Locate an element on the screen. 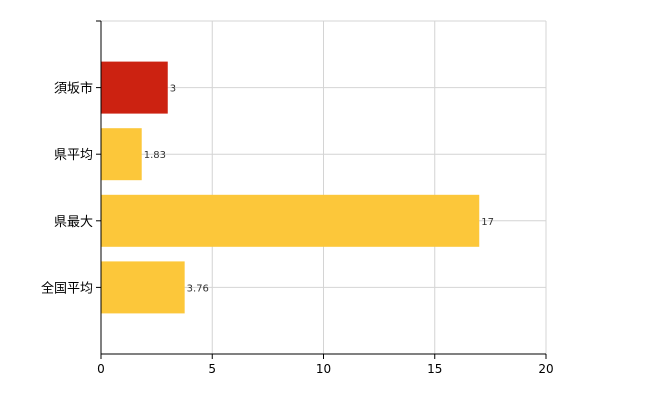 The width and height of the screenshot is (650, 400). category-label: 須坂市 is located at coordinates (73, 89).